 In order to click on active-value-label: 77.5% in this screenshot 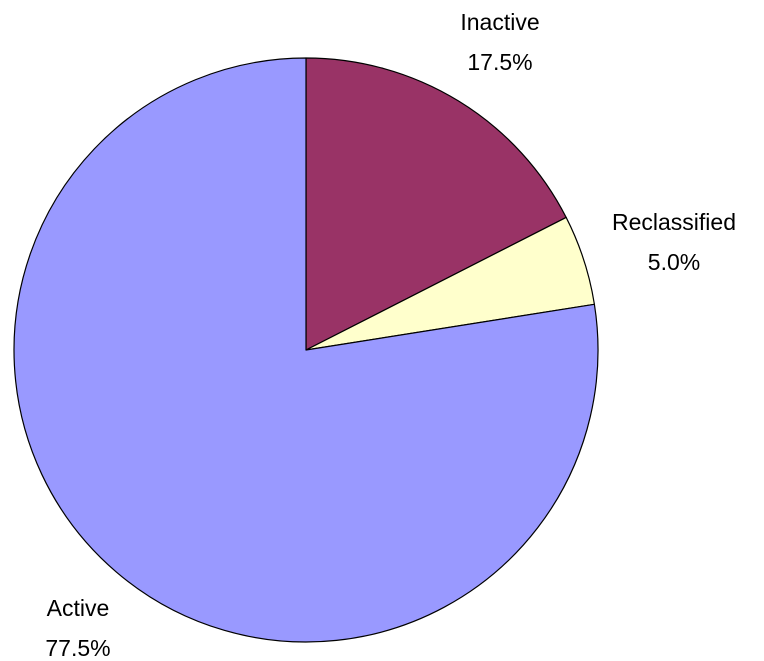, I will do `click(77, 648)`.